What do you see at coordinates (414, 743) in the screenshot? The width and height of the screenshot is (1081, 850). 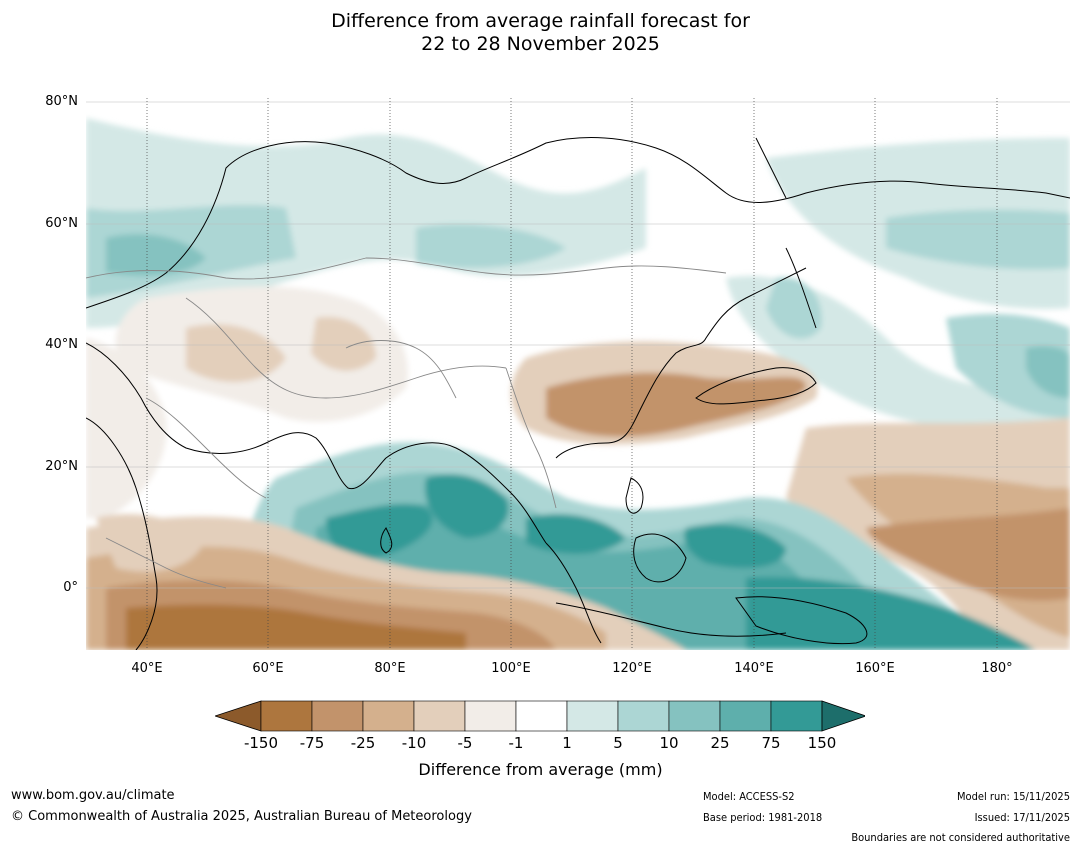 I see `colorbar-tick-label: -10` at bounding box center [414, 743].